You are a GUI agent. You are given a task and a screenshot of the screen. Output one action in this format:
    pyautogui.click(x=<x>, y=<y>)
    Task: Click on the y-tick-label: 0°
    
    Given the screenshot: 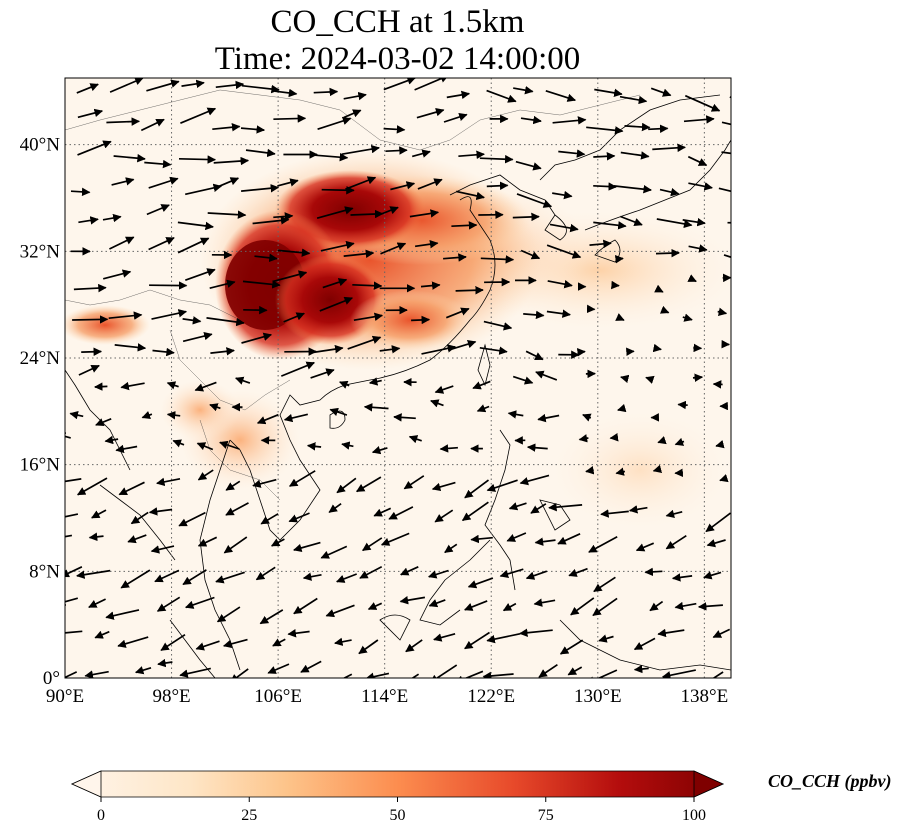 What is the action you would take?
    pyautogui.click(x=51, y=678)
    